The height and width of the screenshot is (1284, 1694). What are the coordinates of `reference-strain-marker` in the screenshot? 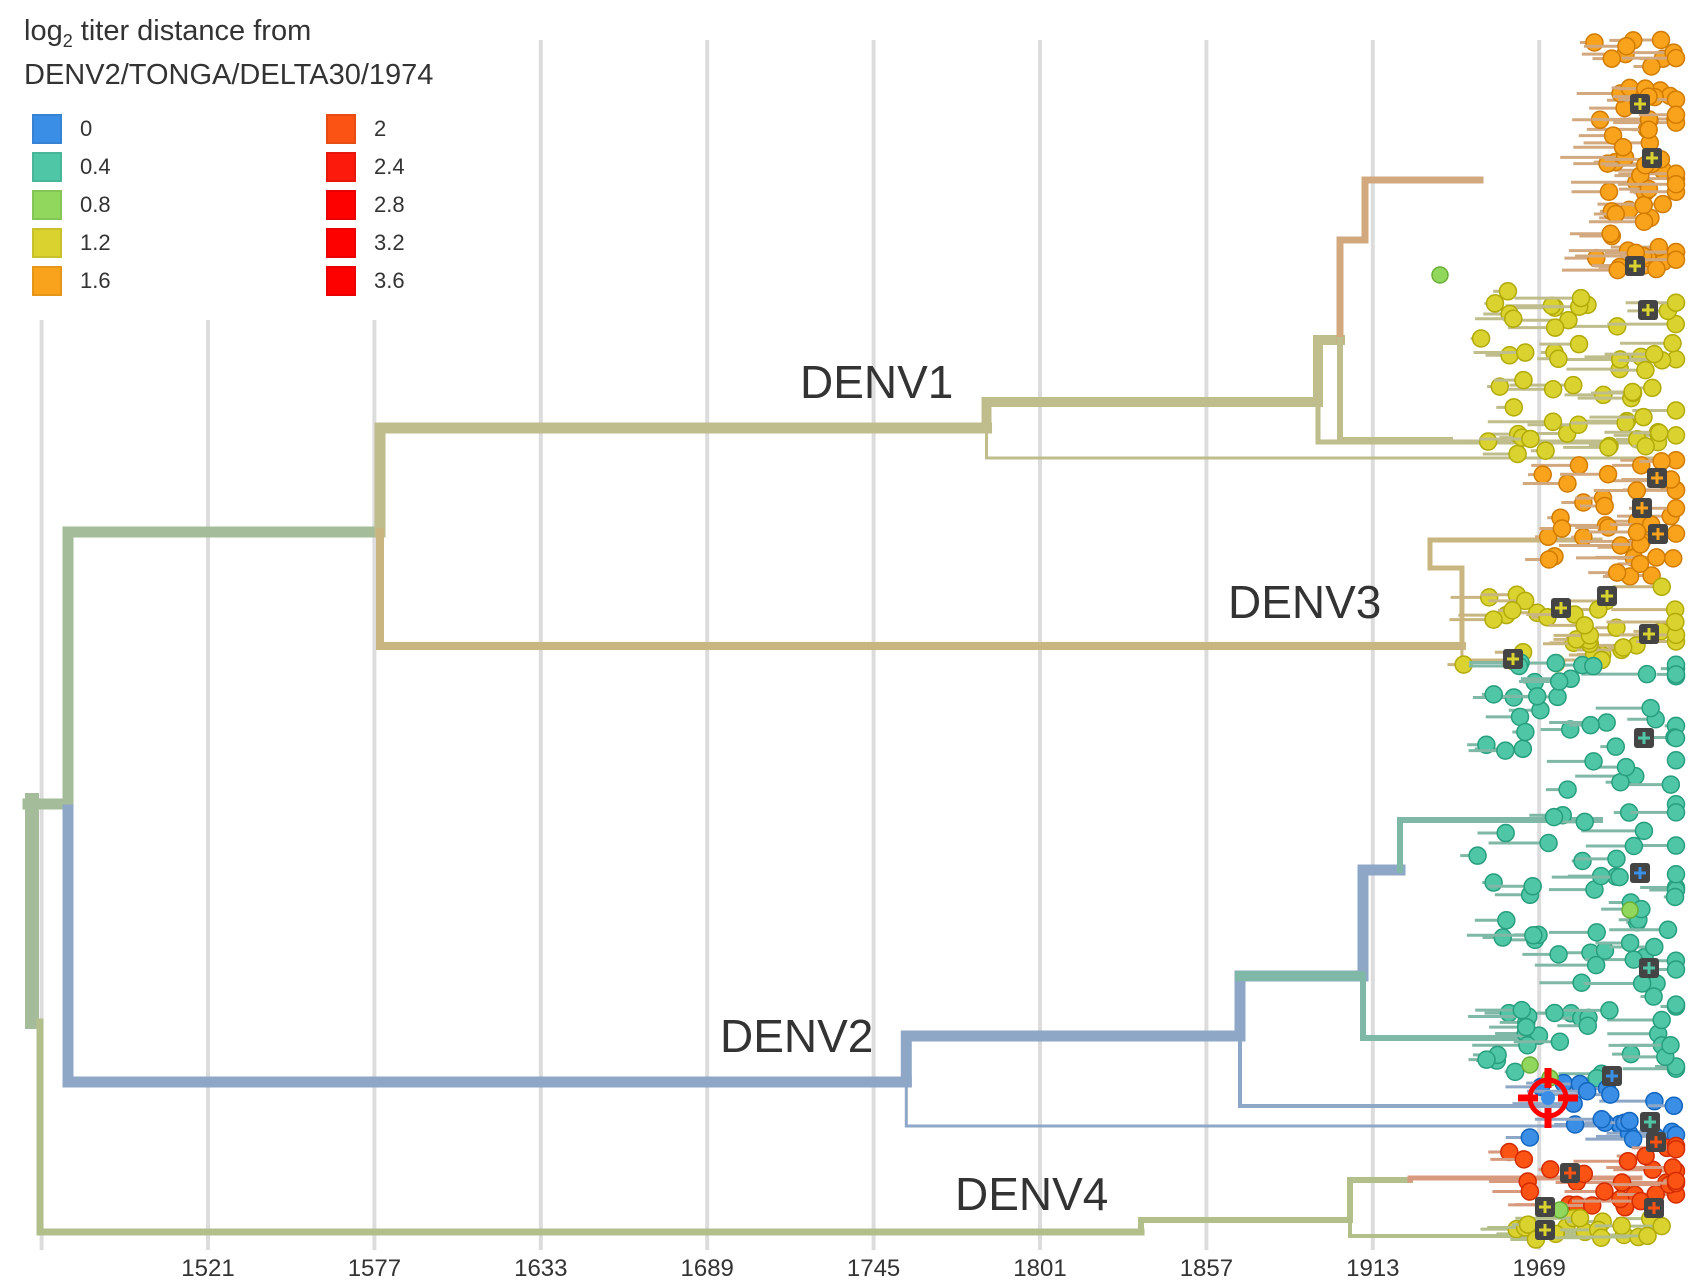 It's located at (1548, 1098).